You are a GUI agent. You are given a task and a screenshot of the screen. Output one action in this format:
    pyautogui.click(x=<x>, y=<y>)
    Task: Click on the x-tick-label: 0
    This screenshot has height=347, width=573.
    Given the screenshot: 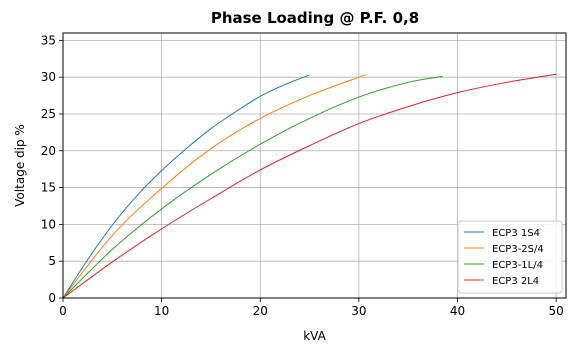 What is the action you would take?
    pyautogui.click(x=63, y=311)
    